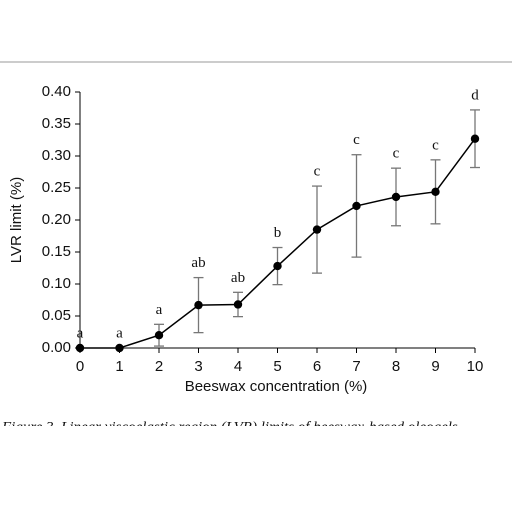 The height and width of the screenshot is (512, 512). What do you see at coordinates (56, 315) in the screenshot?
I see `y-tick-label: 0.05` at bounding box center [56, 315].